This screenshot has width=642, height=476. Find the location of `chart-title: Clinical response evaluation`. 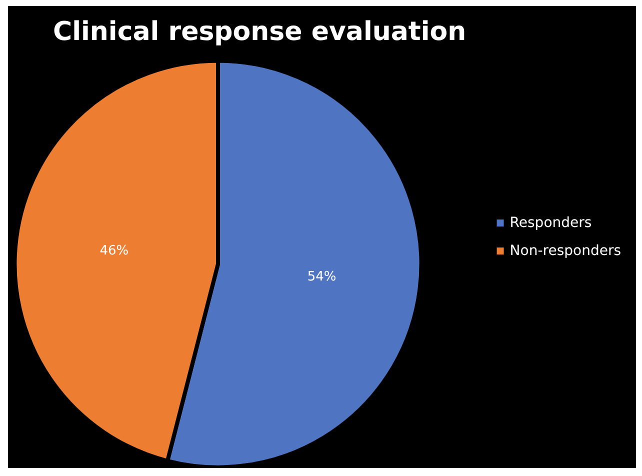

chart-title: Clinical response evaluation is located at coordinates (259, 32).